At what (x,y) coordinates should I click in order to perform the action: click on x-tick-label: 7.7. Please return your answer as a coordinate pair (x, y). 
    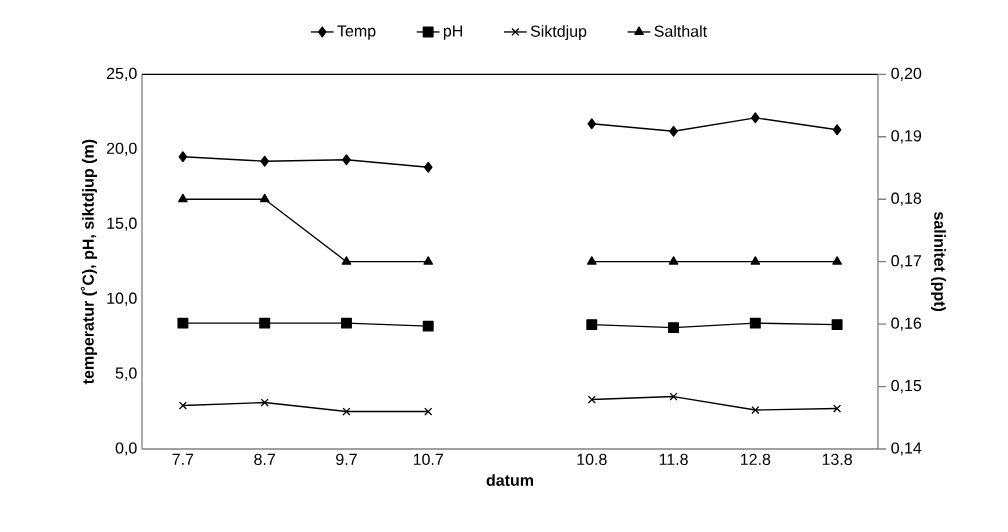
    Looking at the image, I should click on (183, 459).